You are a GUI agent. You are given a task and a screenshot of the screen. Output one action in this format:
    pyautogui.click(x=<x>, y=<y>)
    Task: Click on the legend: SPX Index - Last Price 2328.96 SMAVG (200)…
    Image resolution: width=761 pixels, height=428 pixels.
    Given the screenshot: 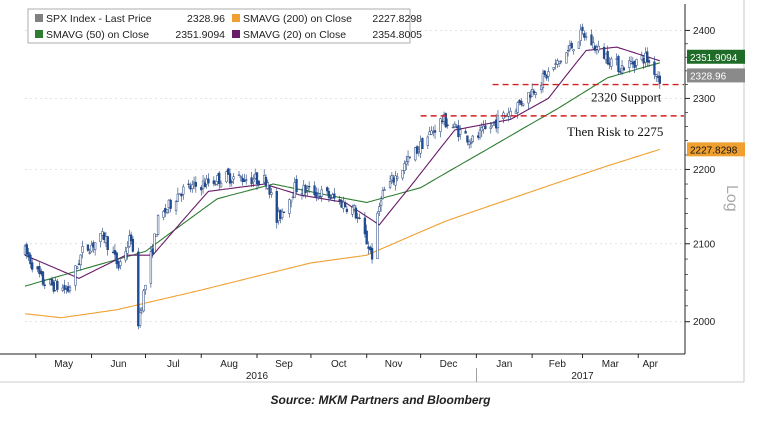 What is the action you would take?
    pyautogui.click(x=224, y=26)
    